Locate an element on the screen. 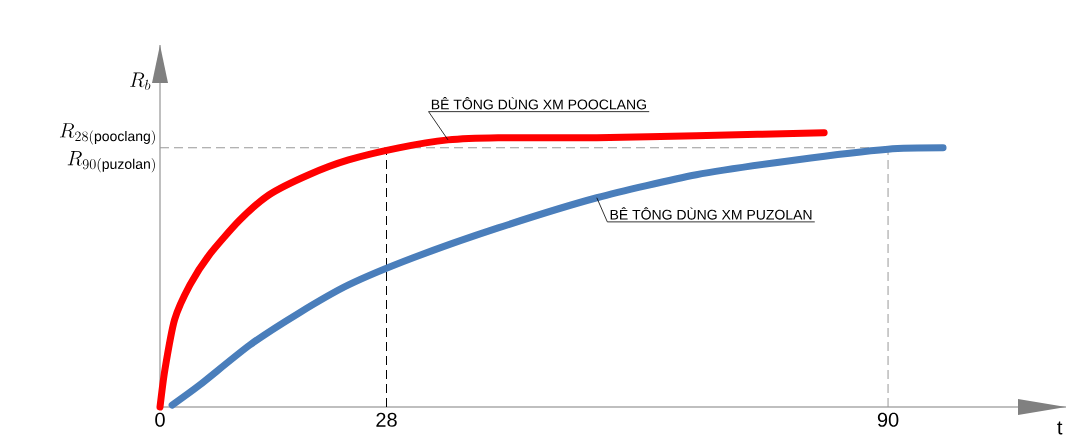 The height and width of the screenshot is (448, 1076). x-axis-title: t is located at coordinates (1060, 428).